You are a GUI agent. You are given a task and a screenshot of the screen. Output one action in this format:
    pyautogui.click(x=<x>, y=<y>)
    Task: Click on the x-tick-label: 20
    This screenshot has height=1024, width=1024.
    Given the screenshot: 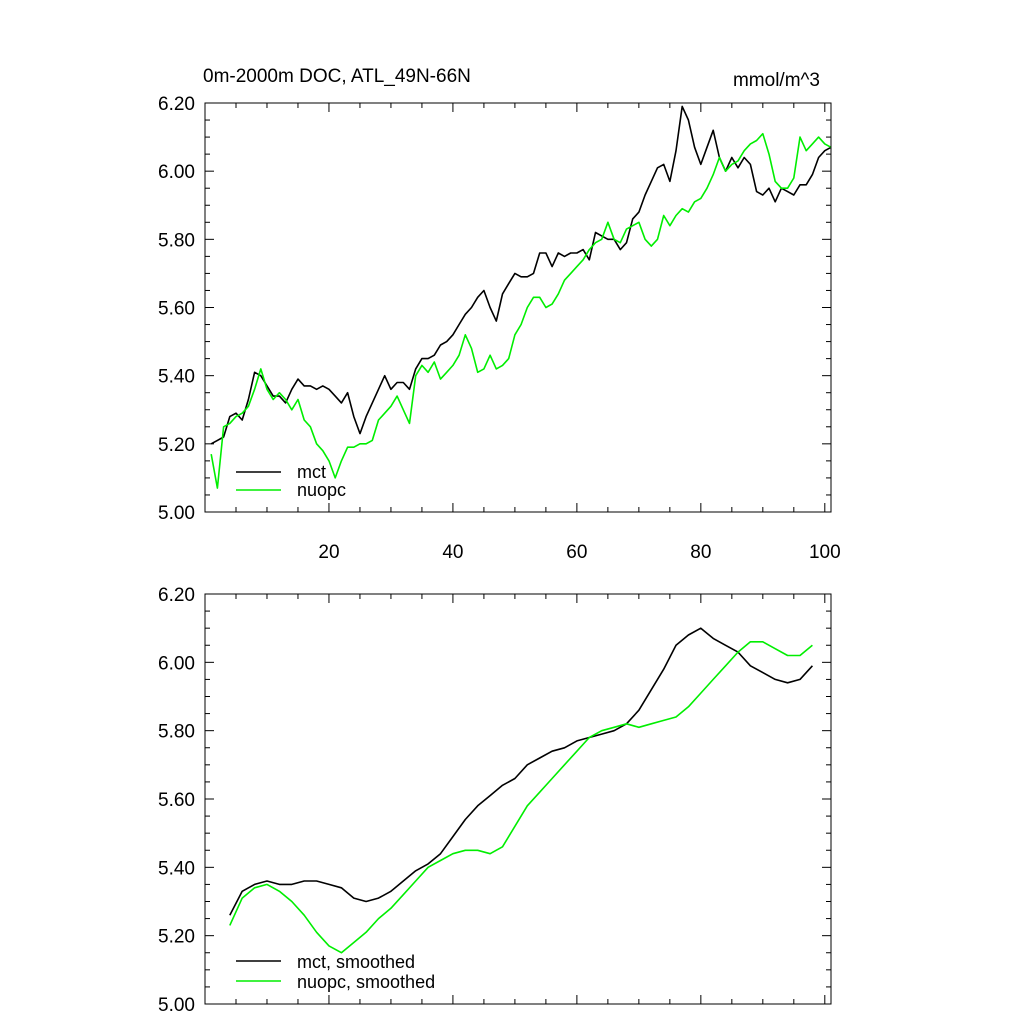 What is the action you would take?
    pyautogui.click(x=328, y=552)
    